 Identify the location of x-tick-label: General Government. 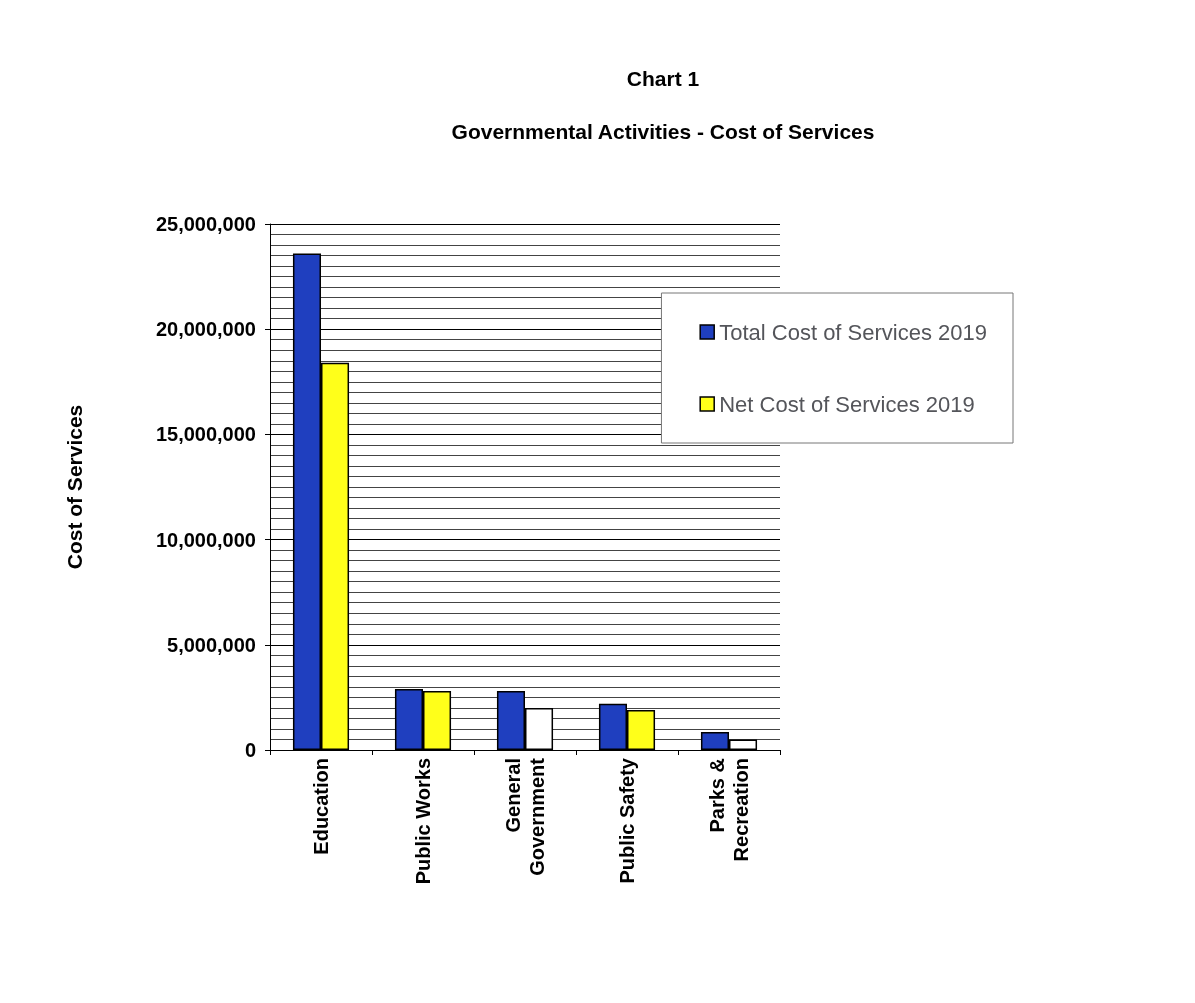
(525, 816).